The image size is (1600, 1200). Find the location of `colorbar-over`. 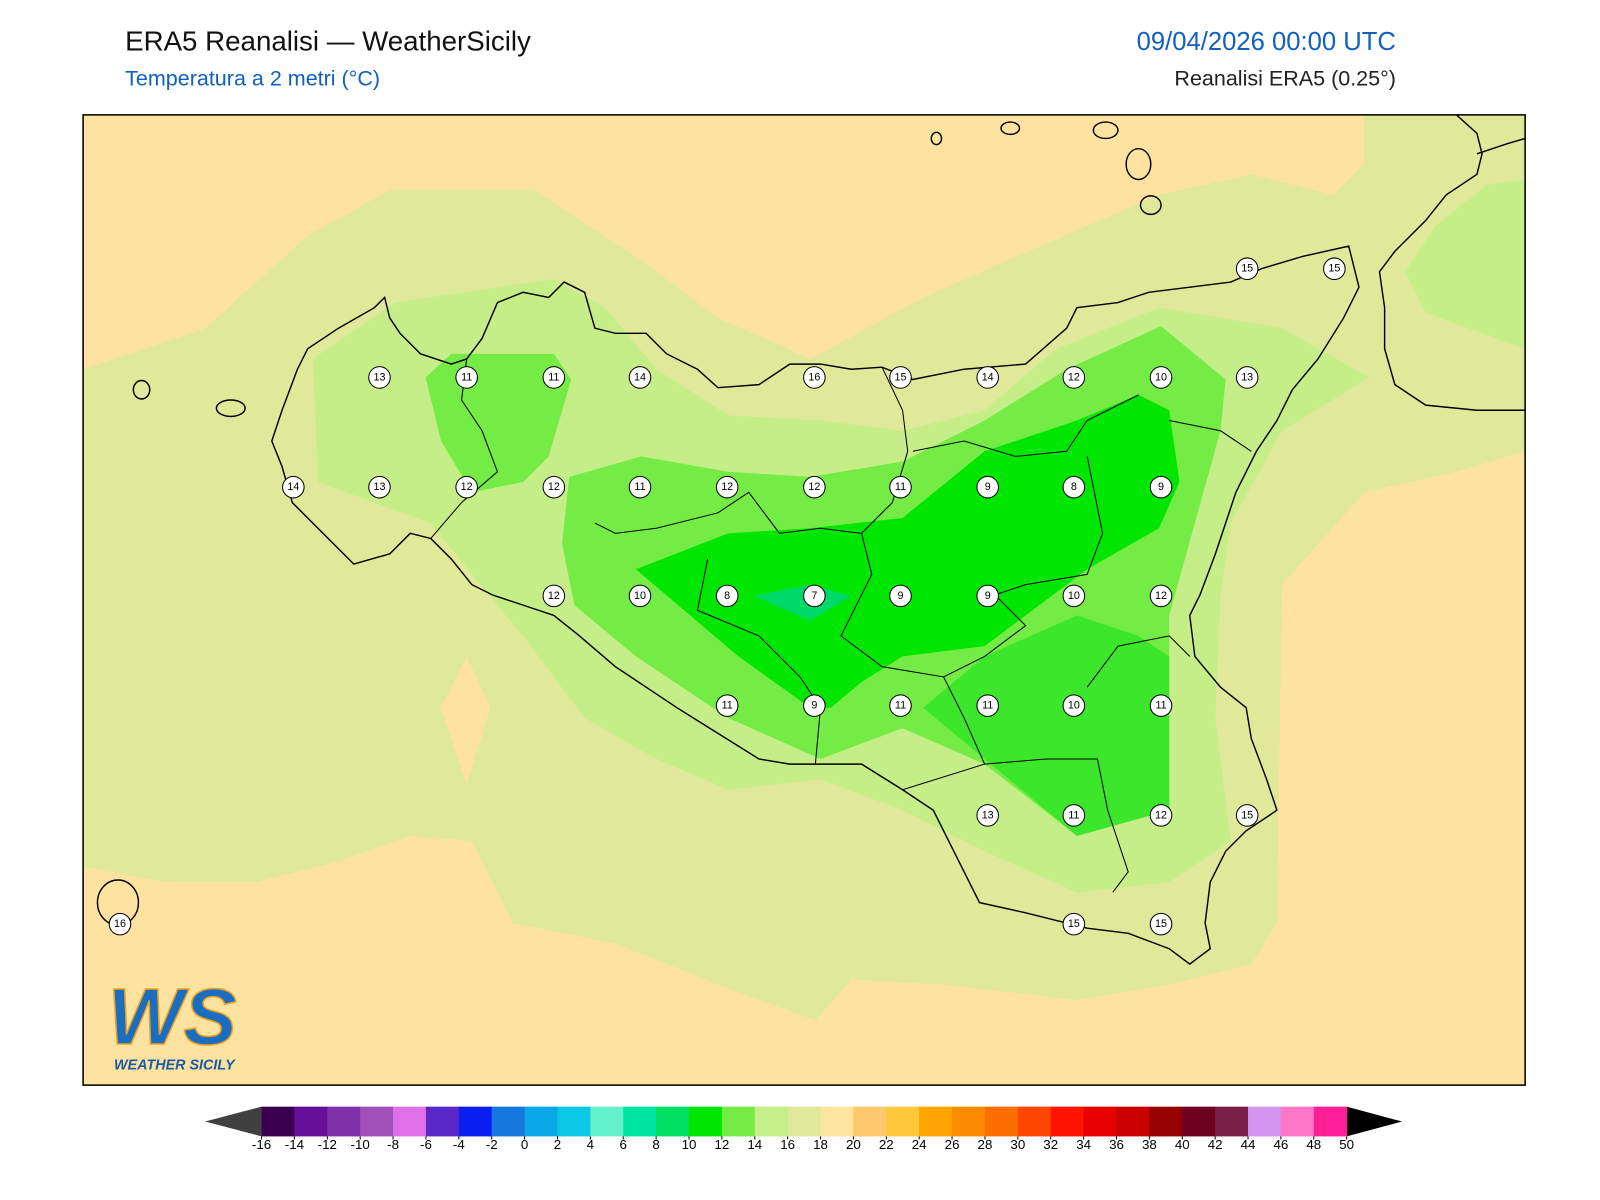

colorbar-over is located at coordinates (1374, 1121).